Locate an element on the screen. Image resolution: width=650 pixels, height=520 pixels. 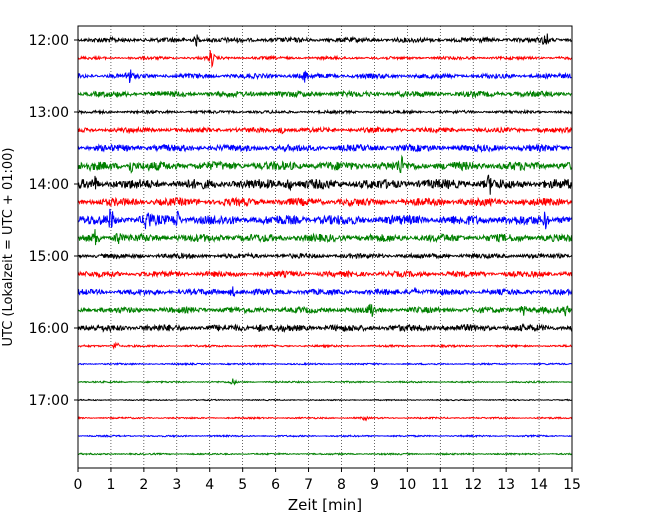
x-tick-label: 14 is located at coordinates (539, 485).